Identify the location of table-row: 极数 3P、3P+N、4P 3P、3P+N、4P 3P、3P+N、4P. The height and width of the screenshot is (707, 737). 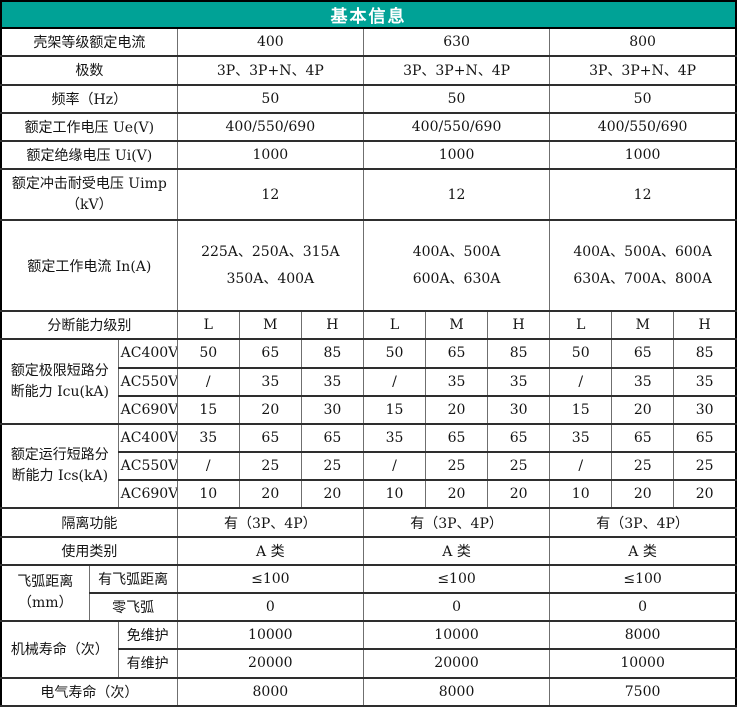
(368, 70).